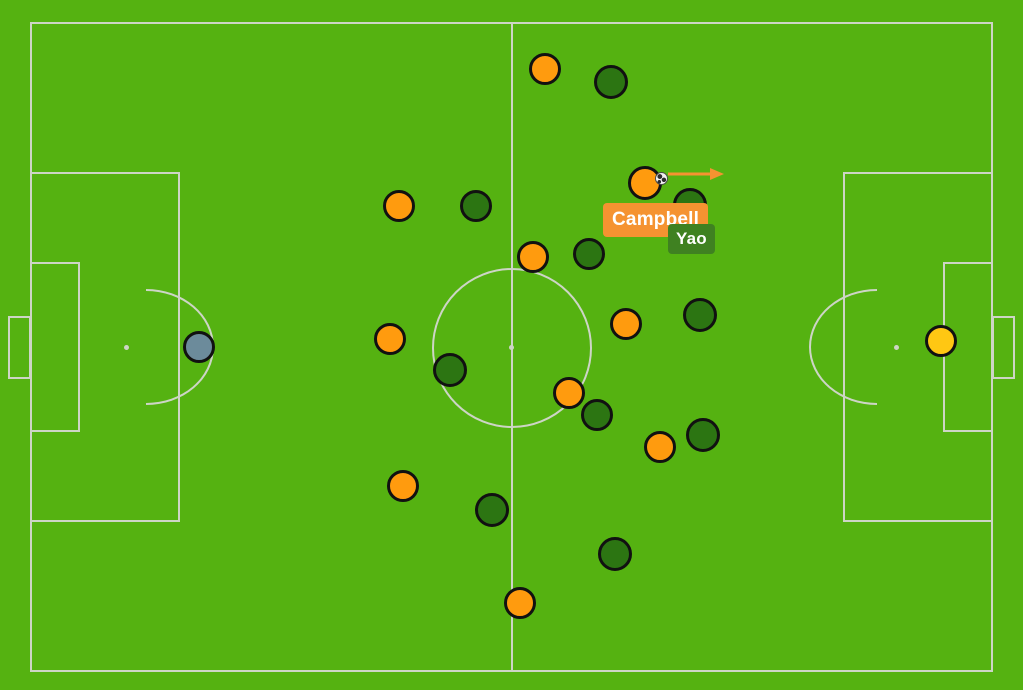  I want to click on penalty-spot-right, so click(896, 347).